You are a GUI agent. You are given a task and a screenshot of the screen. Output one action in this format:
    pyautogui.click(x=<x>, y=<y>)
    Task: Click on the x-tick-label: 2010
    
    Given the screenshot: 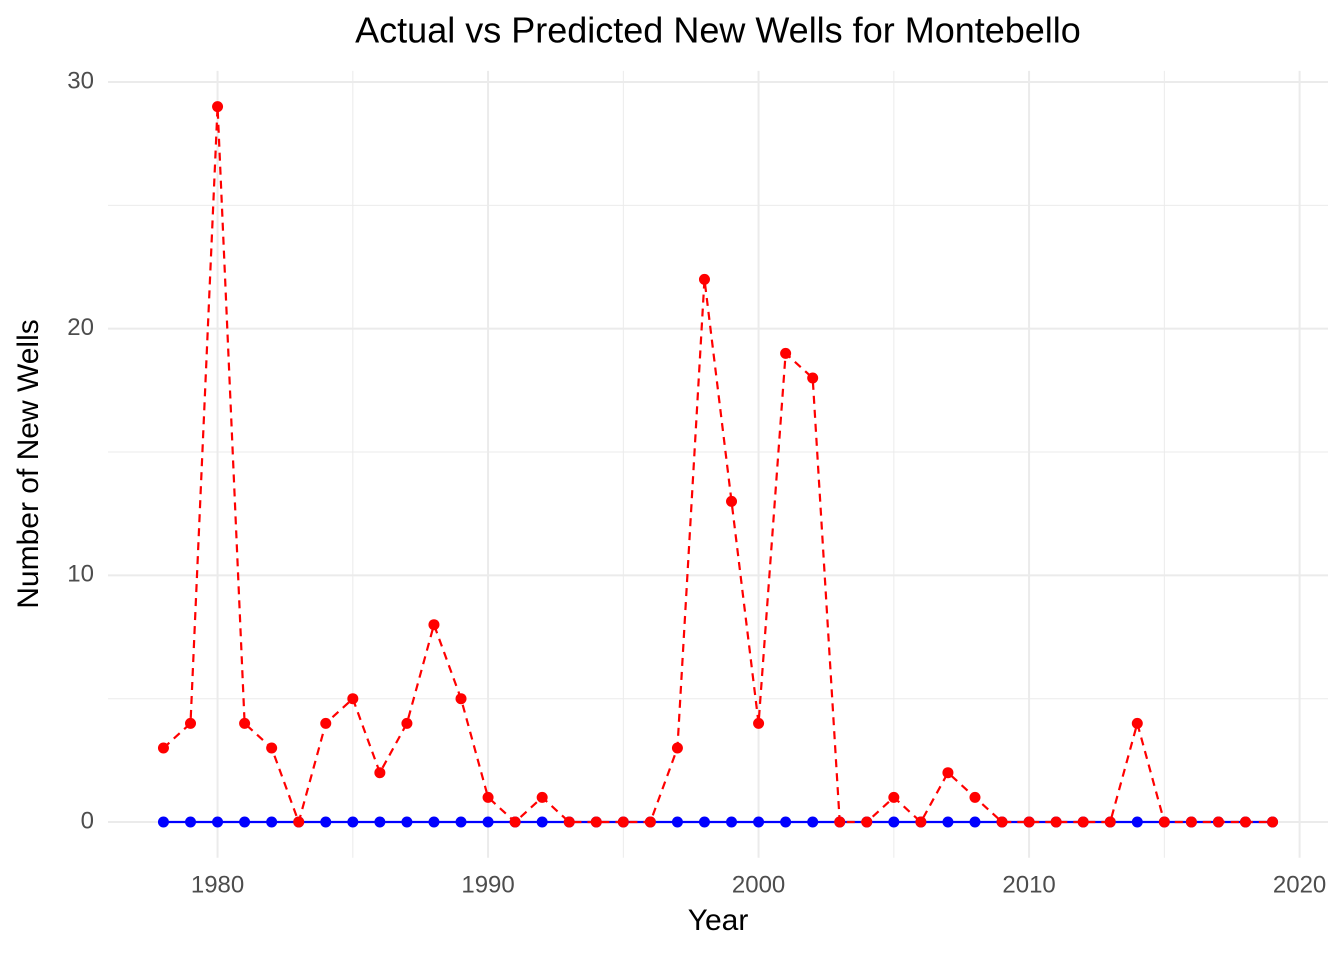 What is the action you would take?
    pyautogui.click(x=1028, y=884)
    